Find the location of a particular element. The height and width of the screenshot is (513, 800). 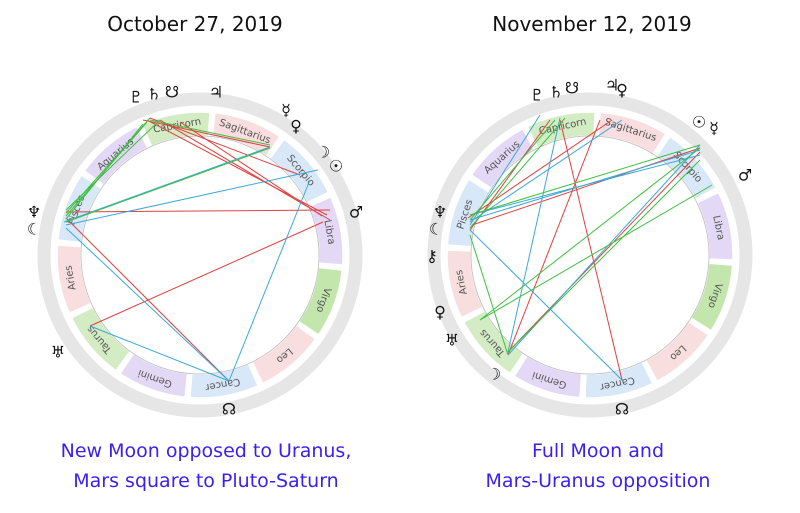

left-caption-line-2: Mars square to Pluto-Saturn is located at coordinates (206, 481).